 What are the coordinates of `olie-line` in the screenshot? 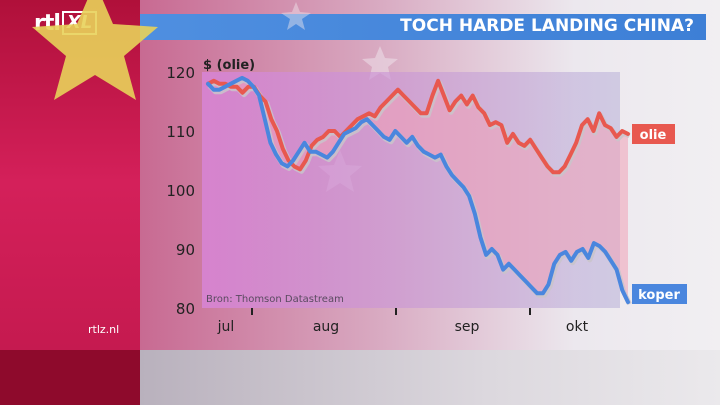 It's located at (418, 126).